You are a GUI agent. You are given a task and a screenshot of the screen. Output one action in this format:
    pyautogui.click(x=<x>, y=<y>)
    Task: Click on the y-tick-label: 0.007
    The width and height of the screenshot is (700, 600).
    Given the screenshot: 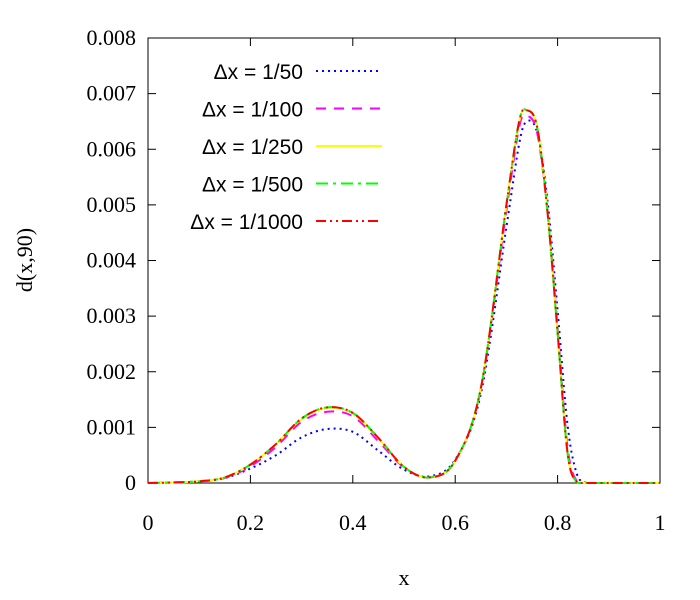 What is the action you would take?
    pyautogui.click(x=112, y=93)
    